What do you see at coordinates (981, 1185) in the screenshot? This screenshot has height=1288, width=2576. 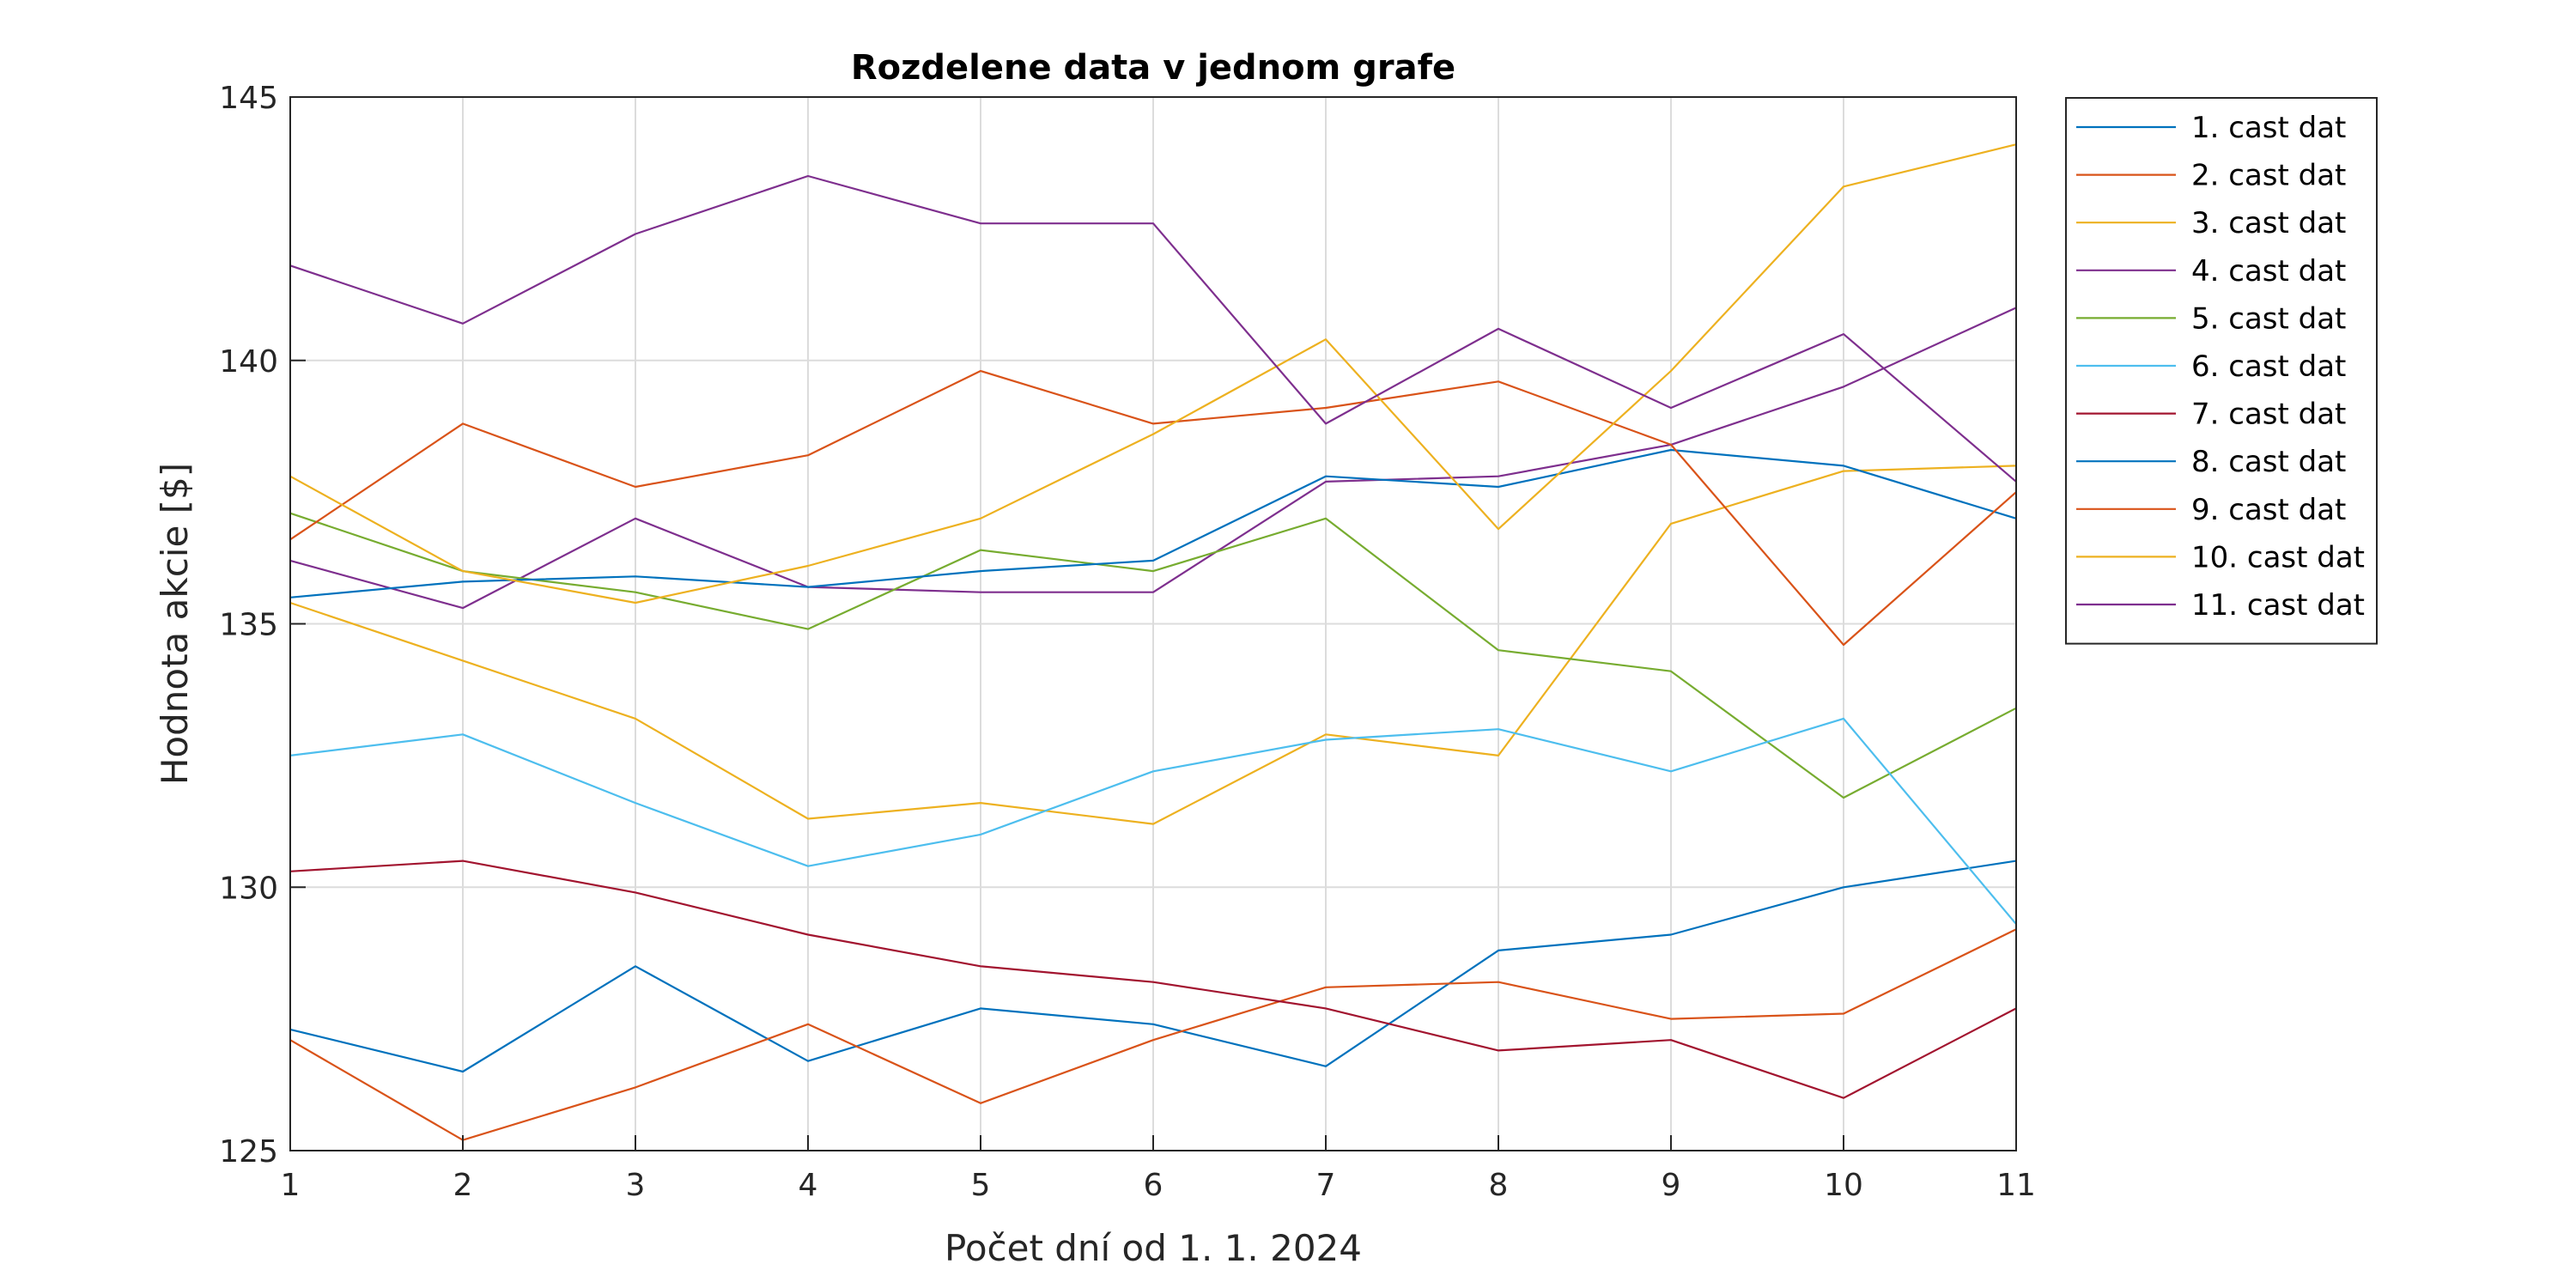 I see `x-tick-label: 5` at bounding box center [981, 1185].